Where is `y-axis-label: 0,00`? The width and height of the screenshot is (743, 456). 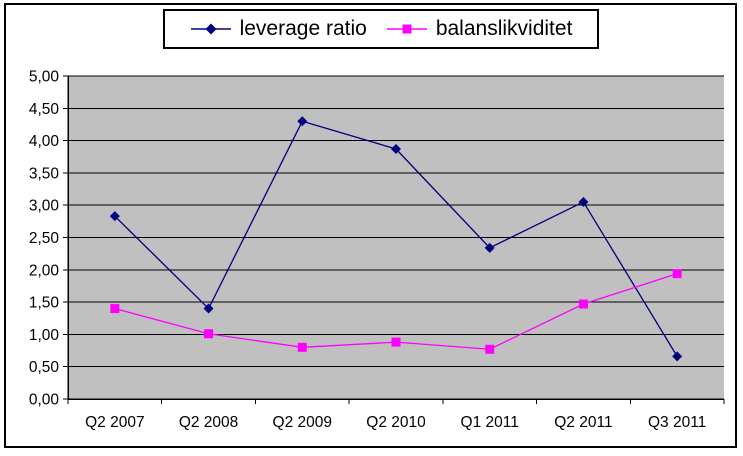
y-axis-label: 0,00 is located at coordinates (44, 400).